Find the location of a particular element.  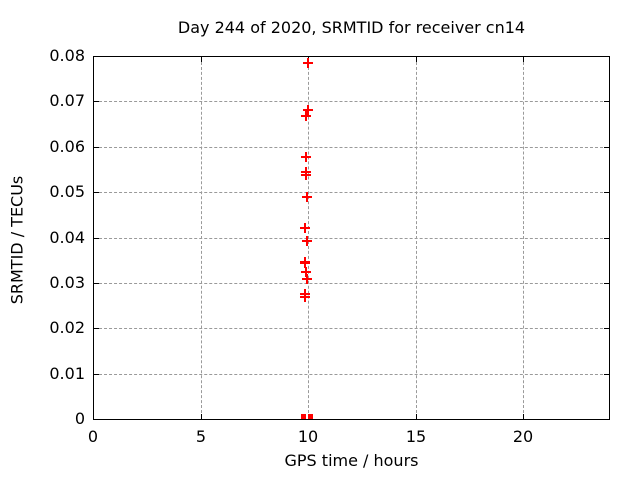

y-tick-label: 0.08 is located at coordinates (67, 55).